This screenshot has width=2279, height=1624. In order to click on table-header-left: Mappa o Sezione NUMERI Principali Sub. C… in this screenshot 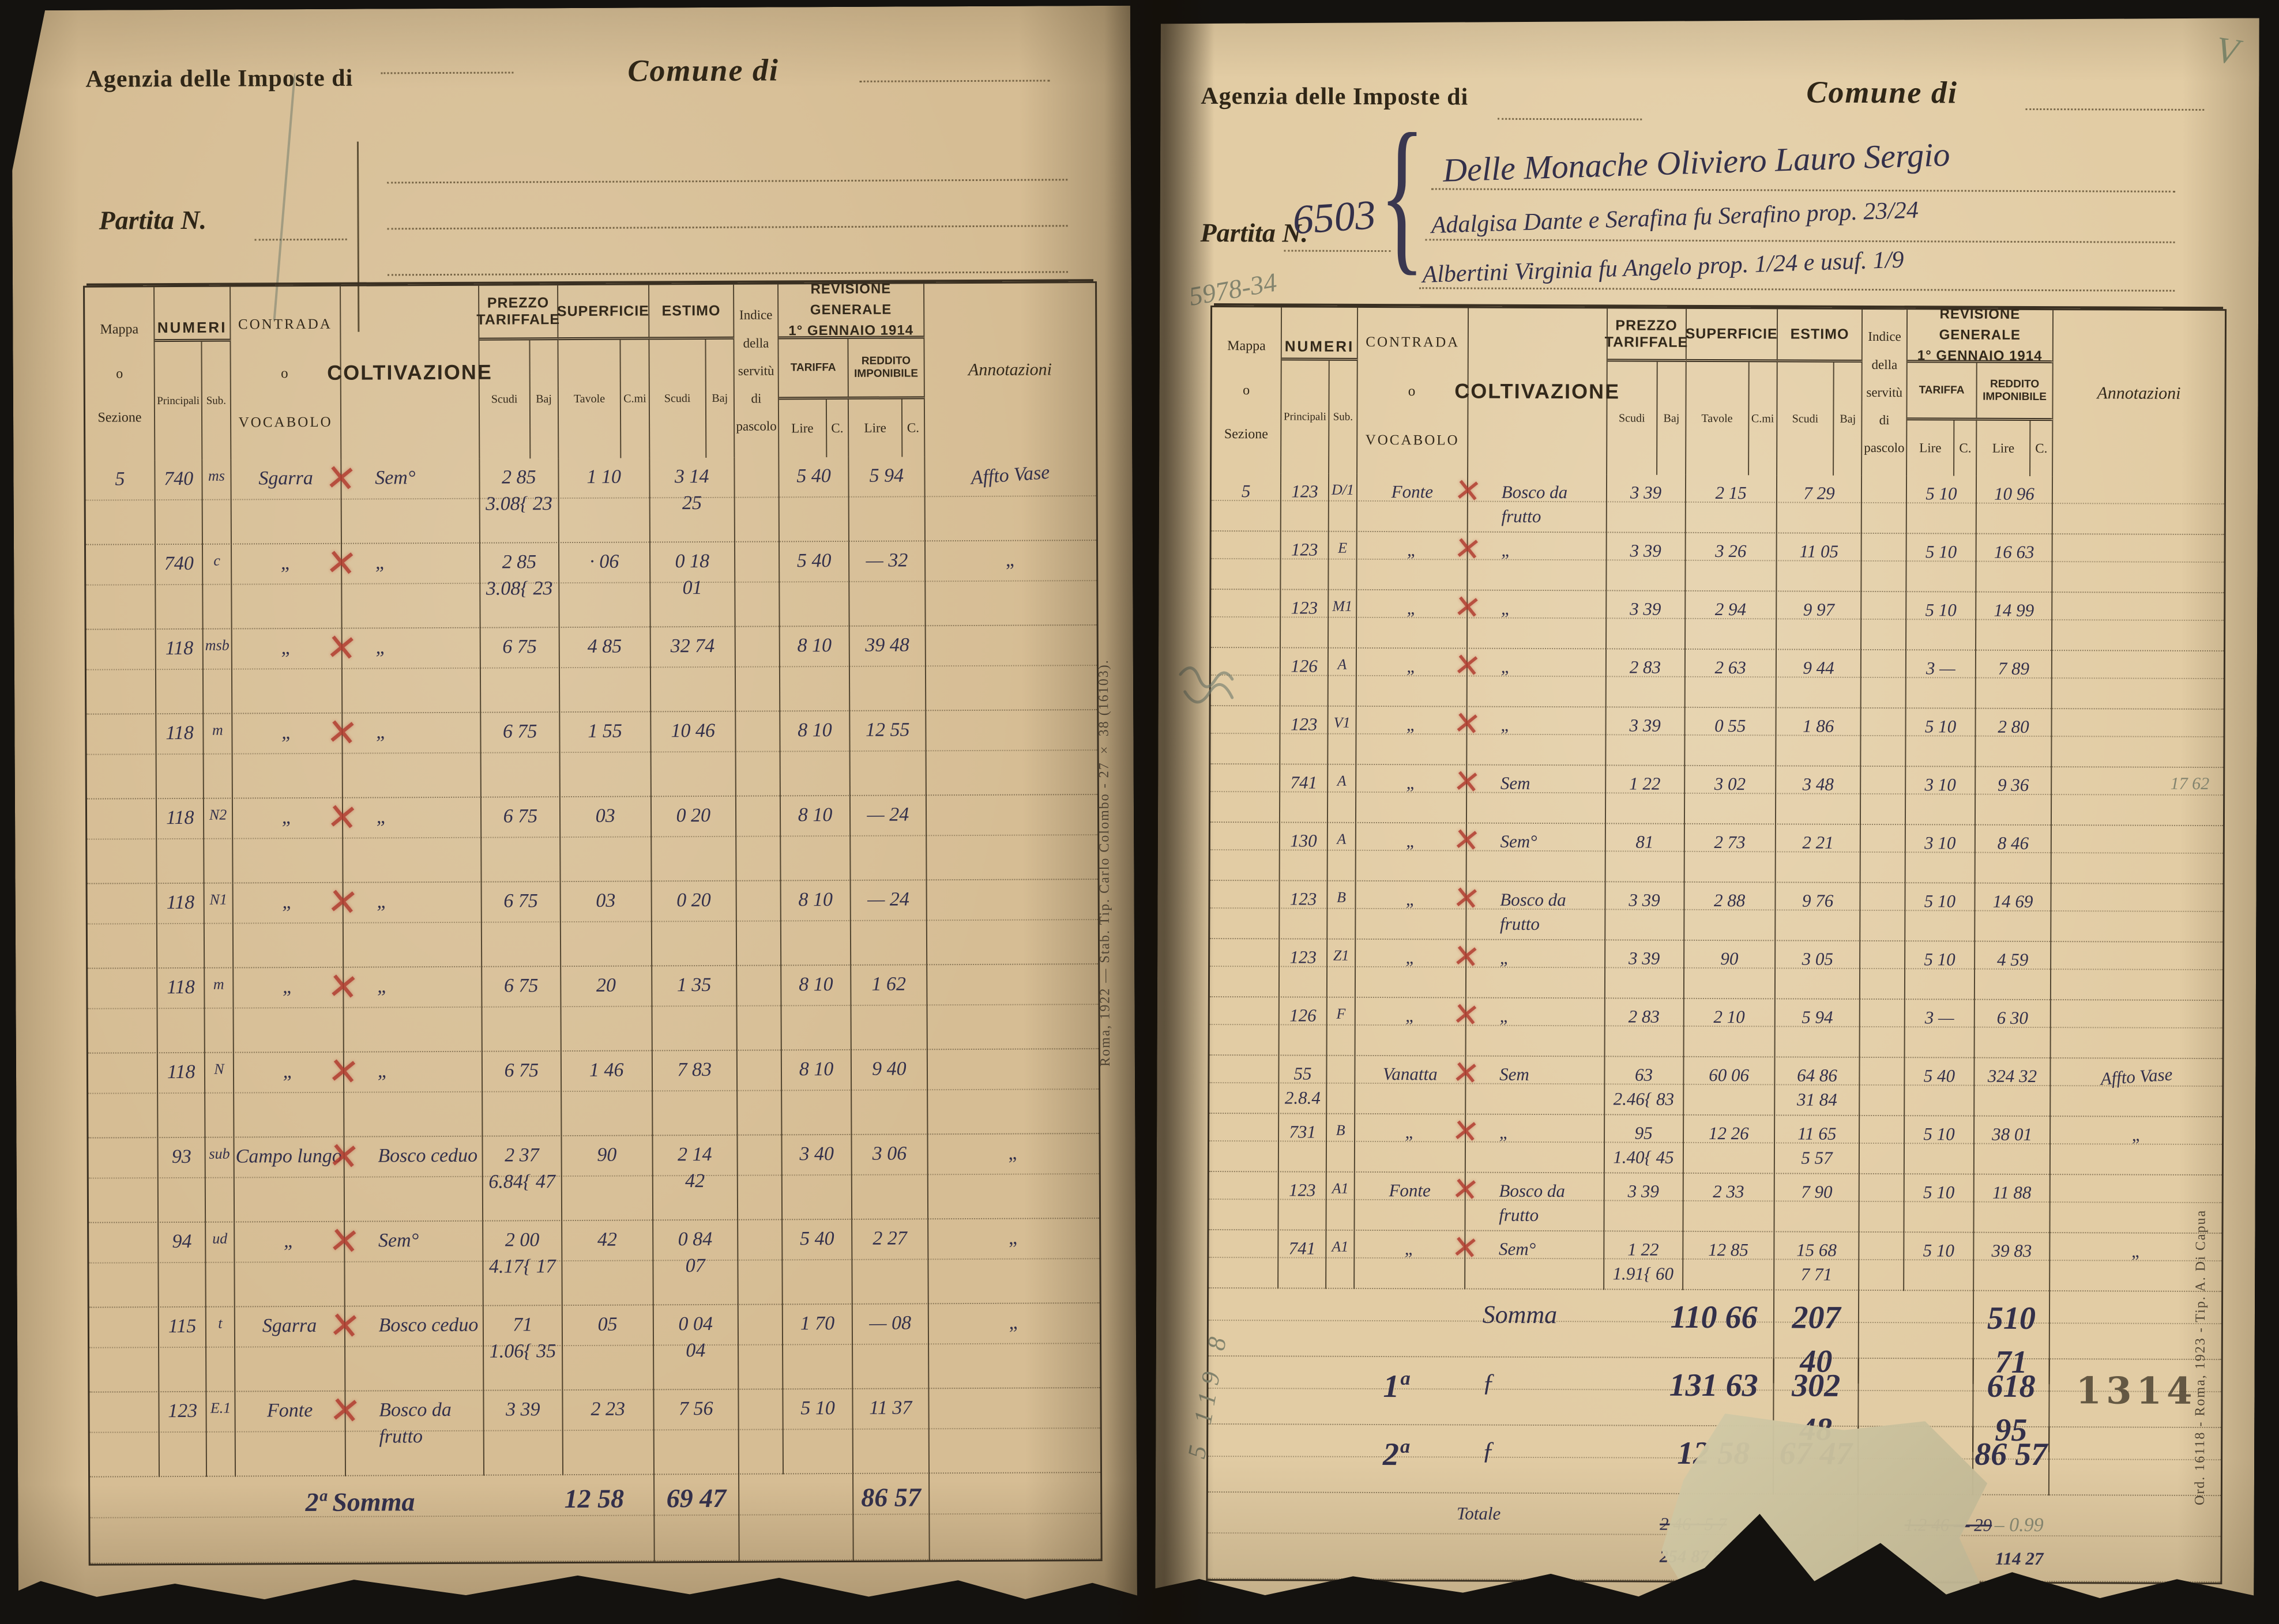, I will do `click(590, 372)`.